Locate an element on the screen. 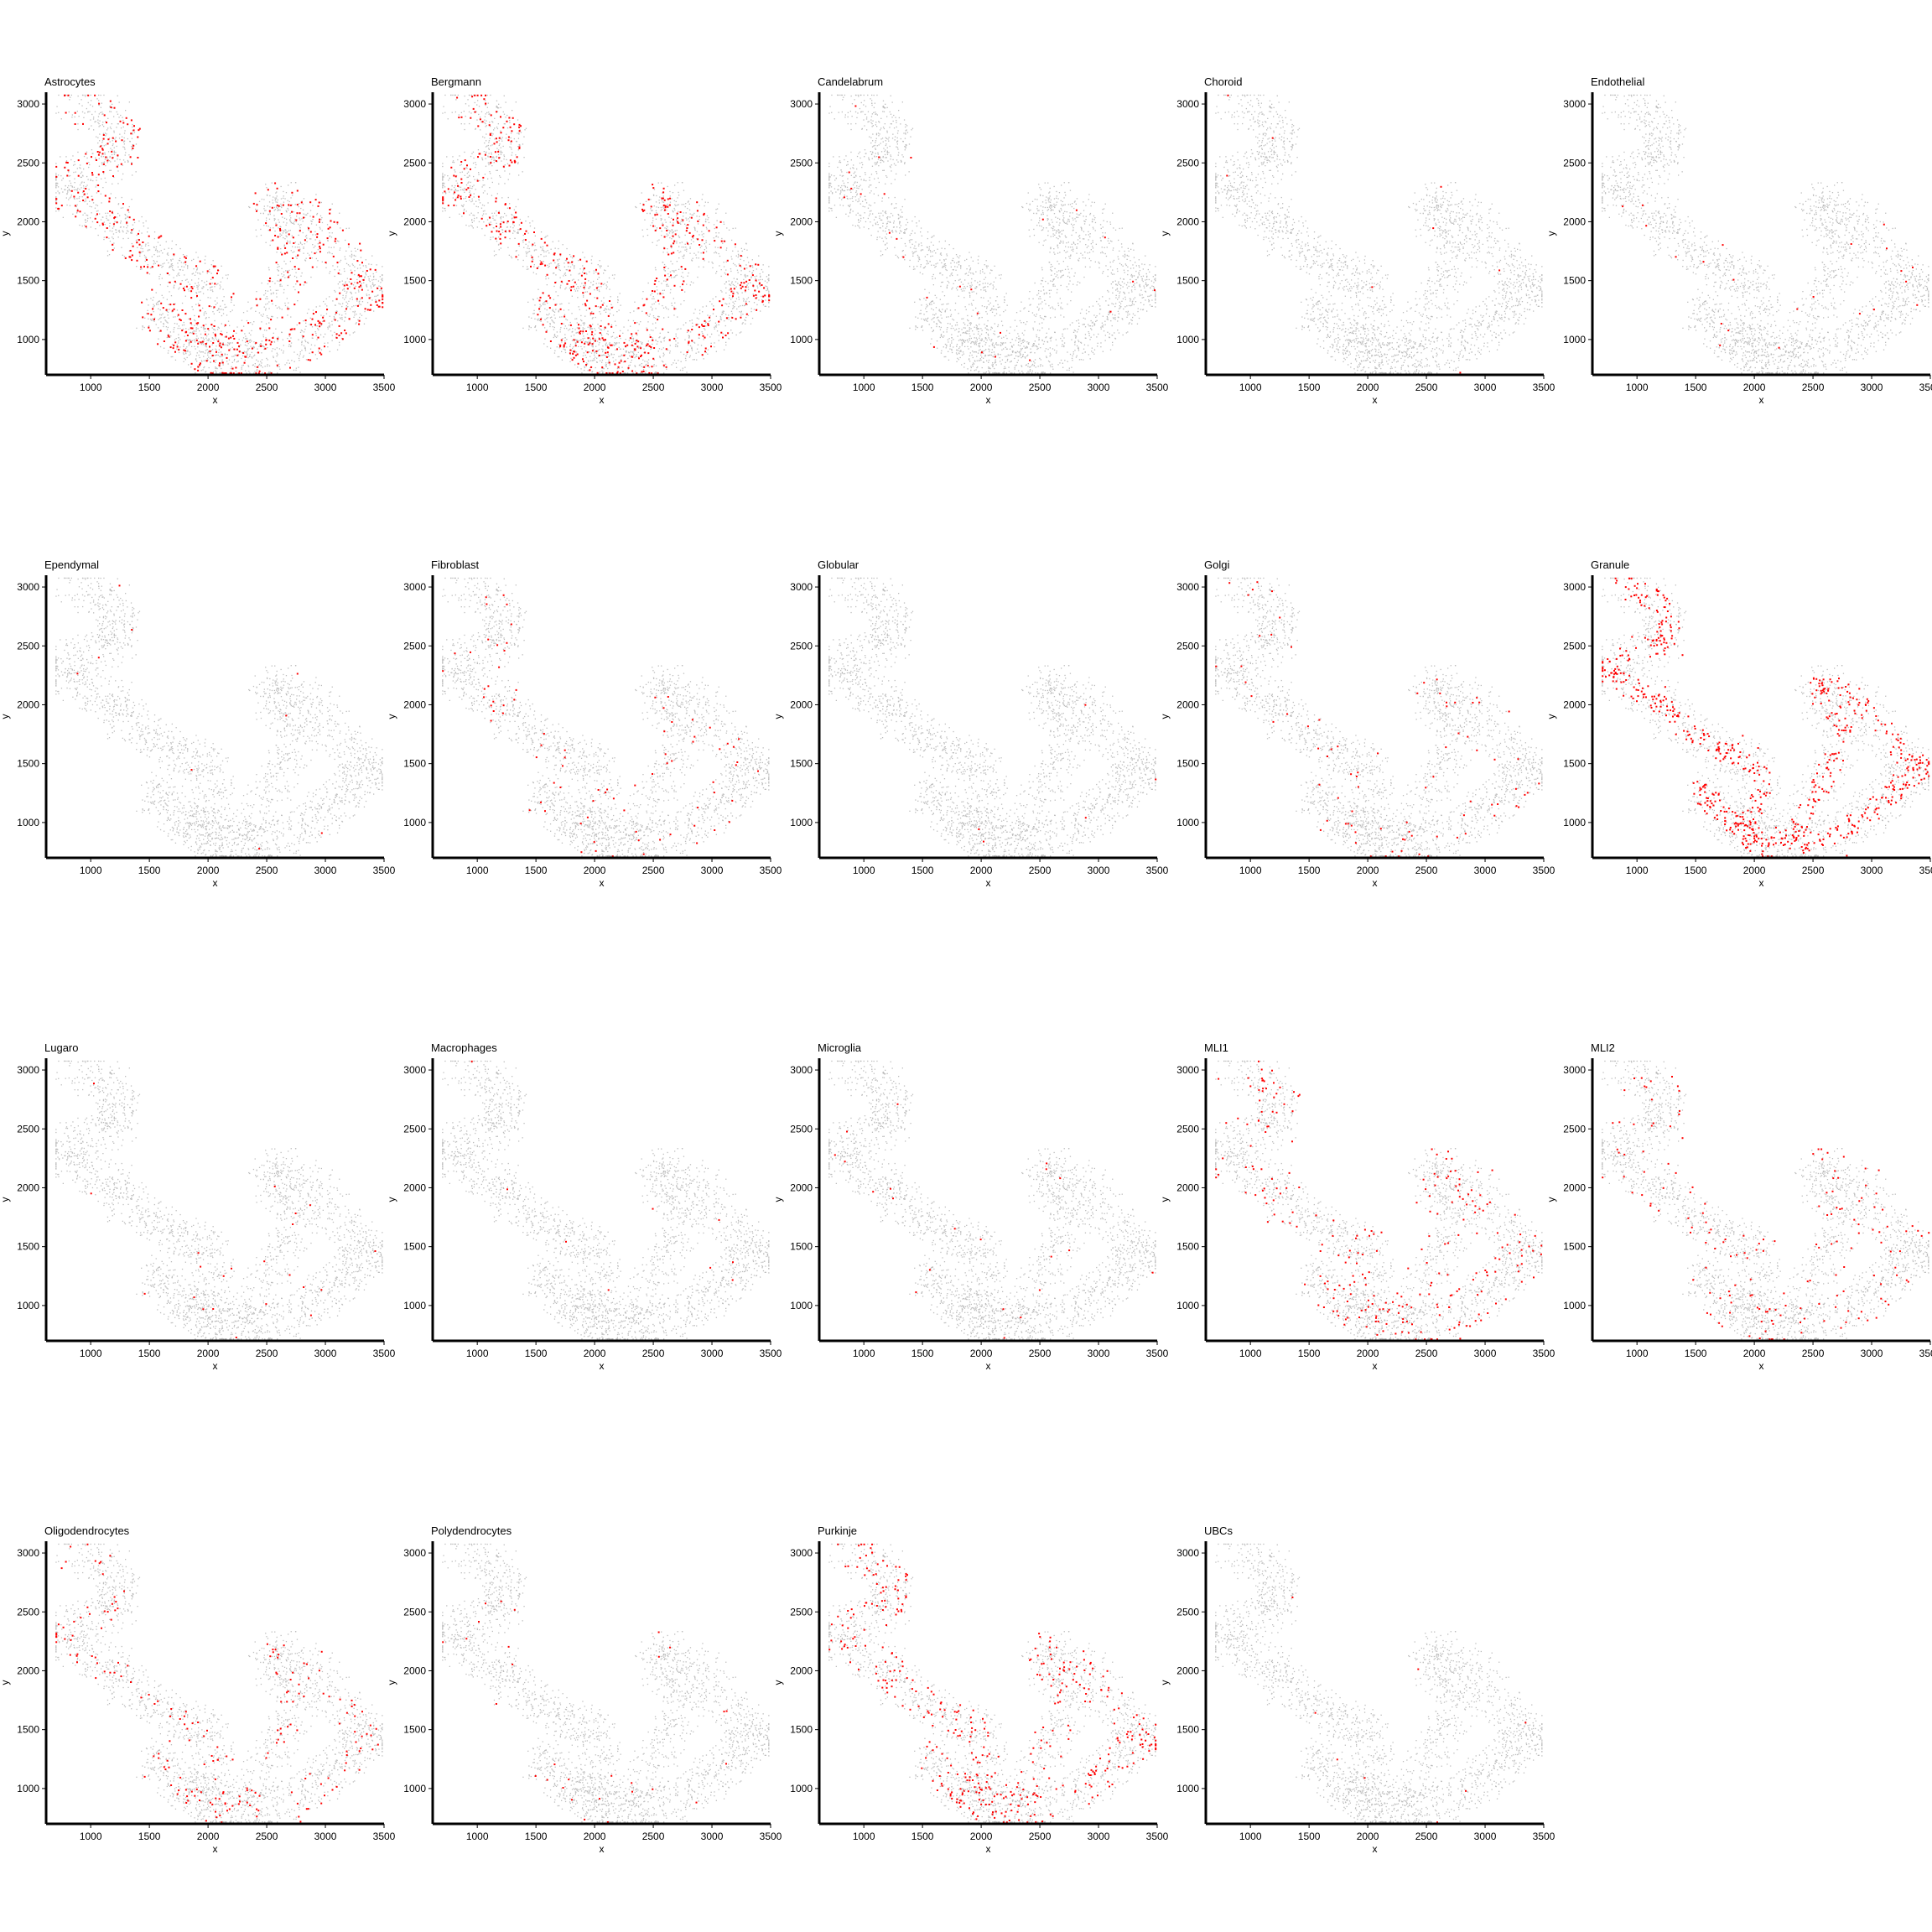 The height and width of the screenshot is (1932, 1932). facet-title: Bergmann is located at coordinates (456, 81).